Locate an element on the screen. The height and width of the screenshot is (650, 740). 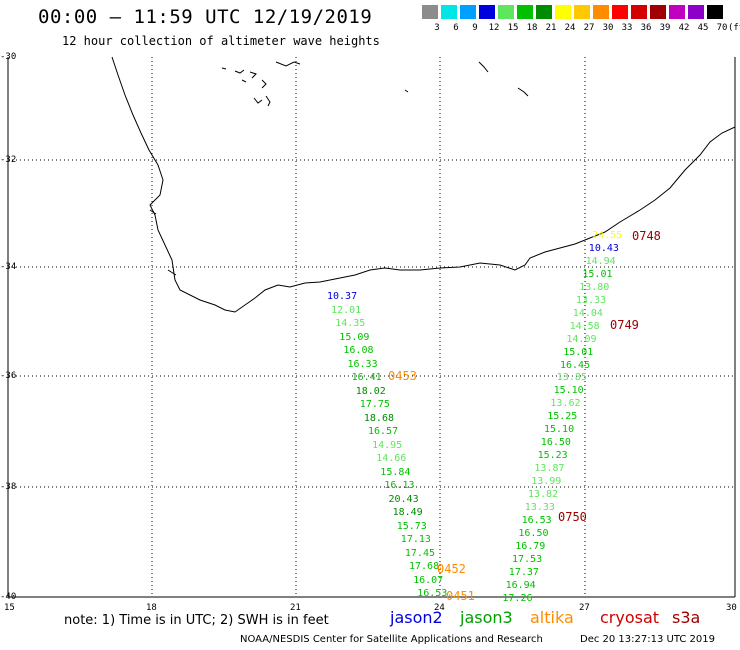
pass-time: 0452 is located at coordinates (451, 569).